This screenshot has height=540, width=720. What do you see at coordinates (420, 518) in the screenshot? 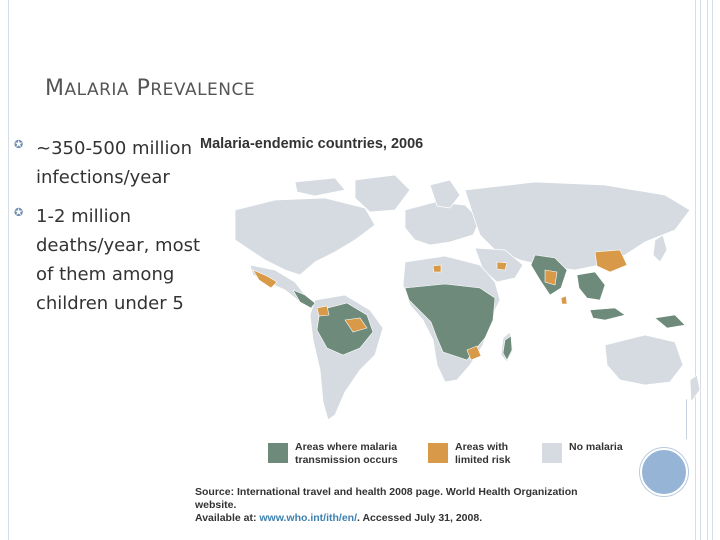
I see `source-suffix: . Accessed July 31, 2008.` at bounding box center [420, 518].